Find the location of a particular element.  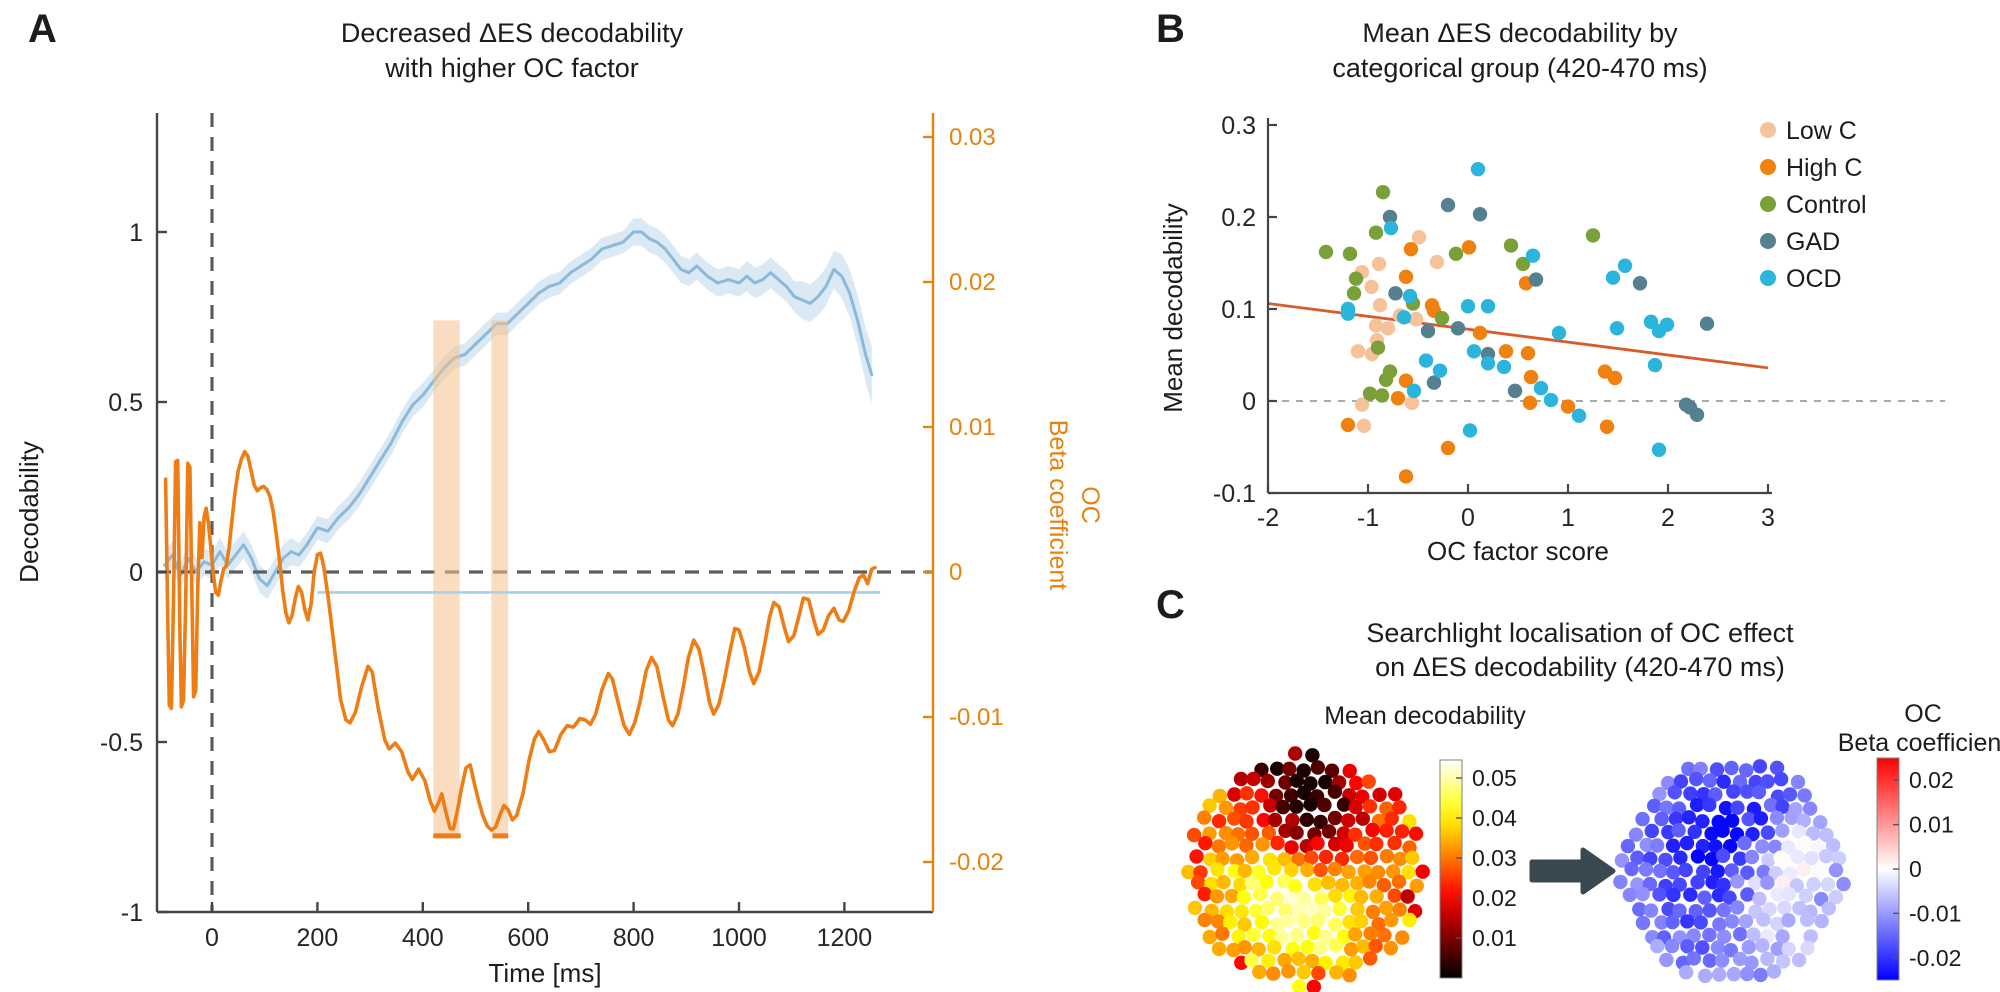

panel-b-label: B is located at coordinates (1170, 29).